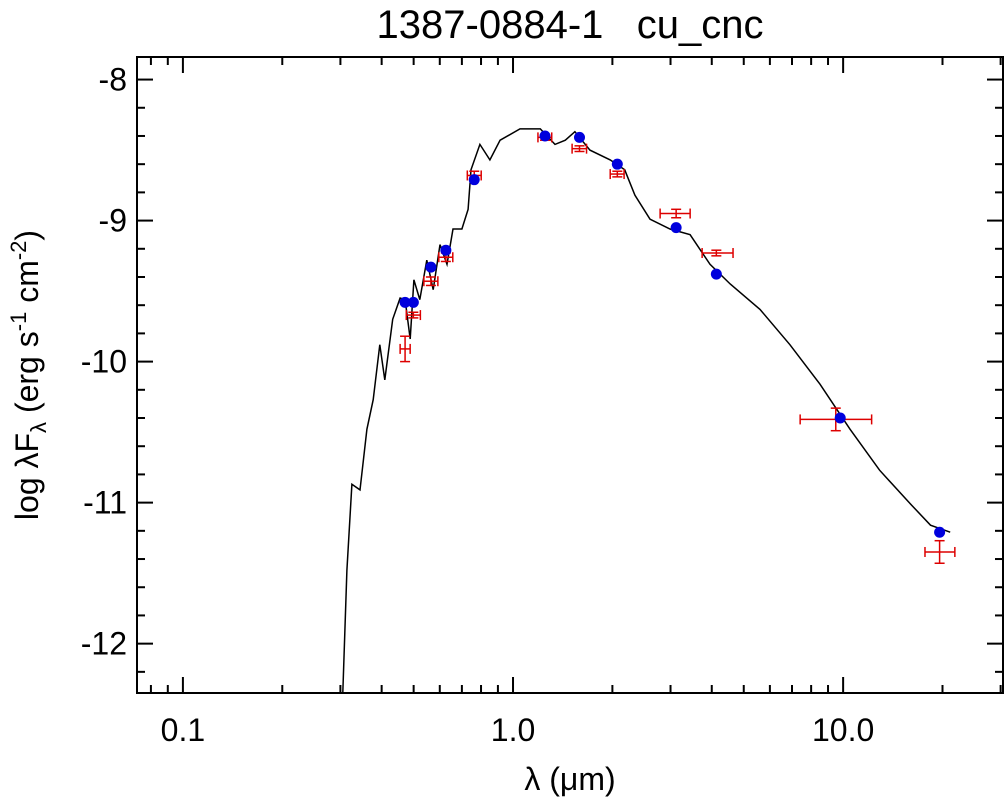 This screenshot has height=801, width=1006. Describe the element at coordinates (843, 730) in the screenshot. I see `x-tick-label: 10.0` at that location.